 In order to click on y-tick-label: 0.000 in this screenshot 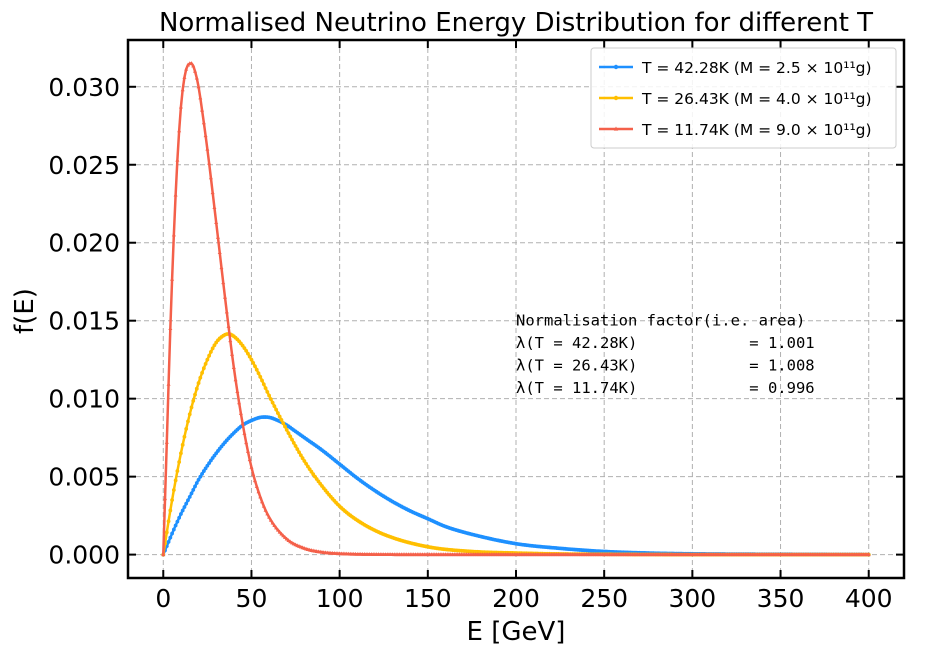, I will do `click(84, 555)`.